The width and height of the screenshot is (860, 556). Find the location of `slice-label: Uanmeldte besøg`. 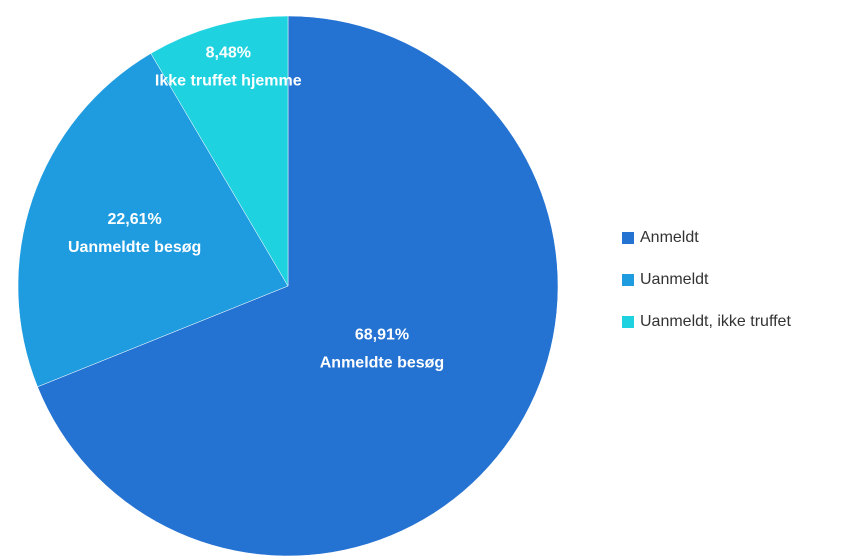

slice-label: Uanmeldte besøg is located at coordinates (134, 247).